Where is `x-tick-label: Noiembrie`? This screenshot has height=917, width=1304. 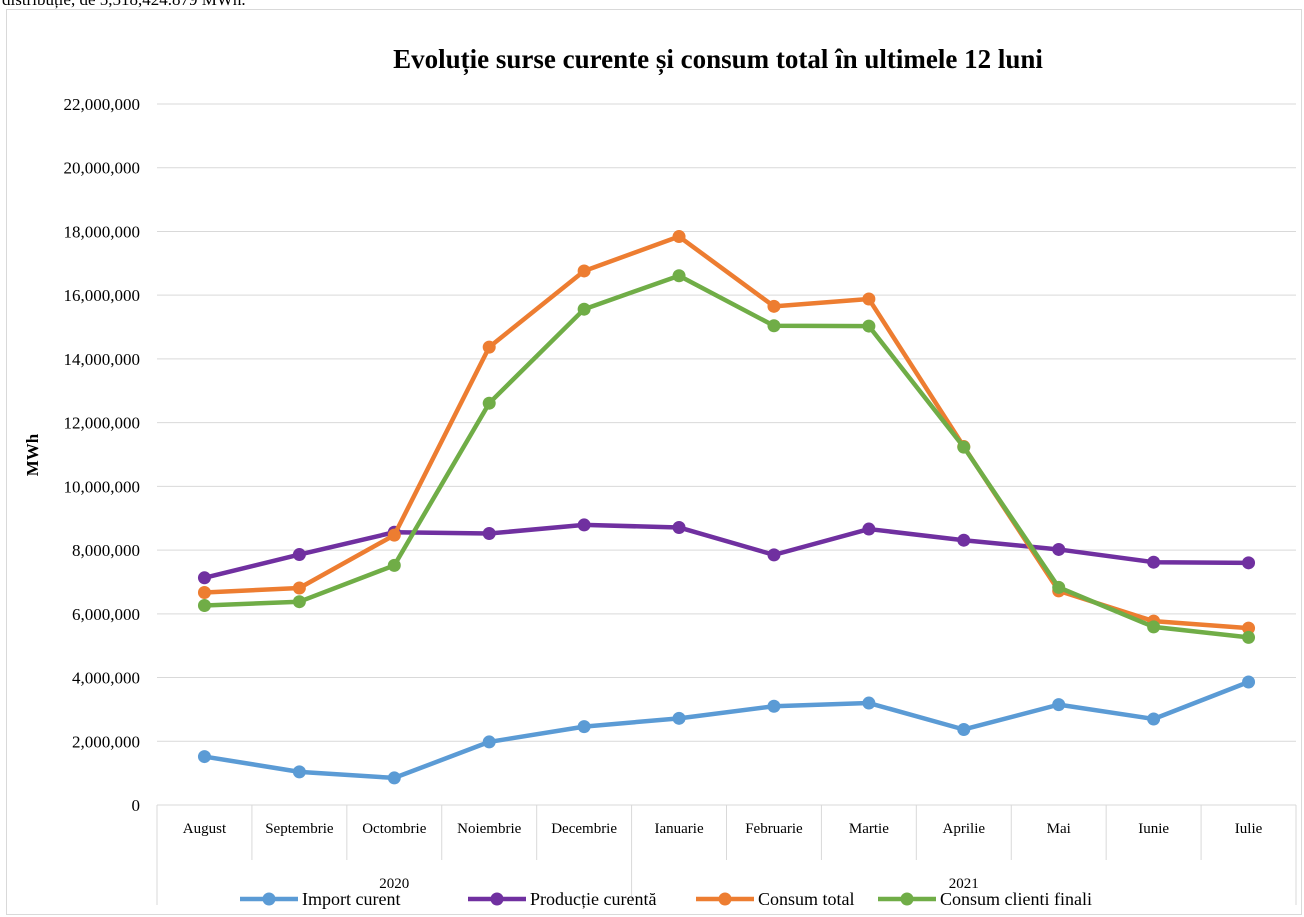 x-tick-label: Noiembrie is located at coordinates (489, 829).